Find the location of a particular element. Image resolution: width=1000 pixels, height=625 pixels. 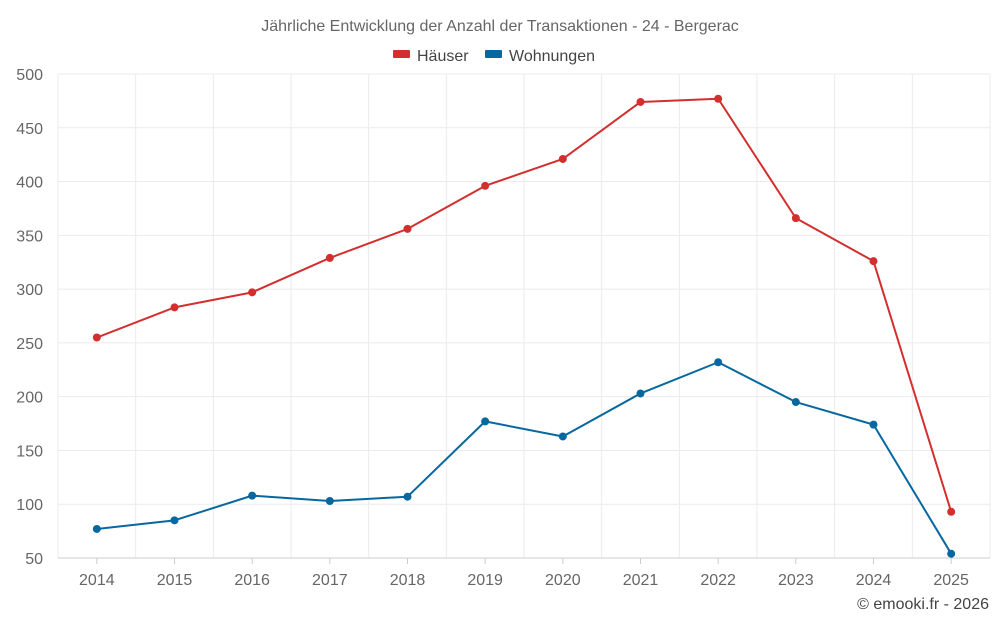

x-tick-label: 2022 is located at coordinates (718, 580).